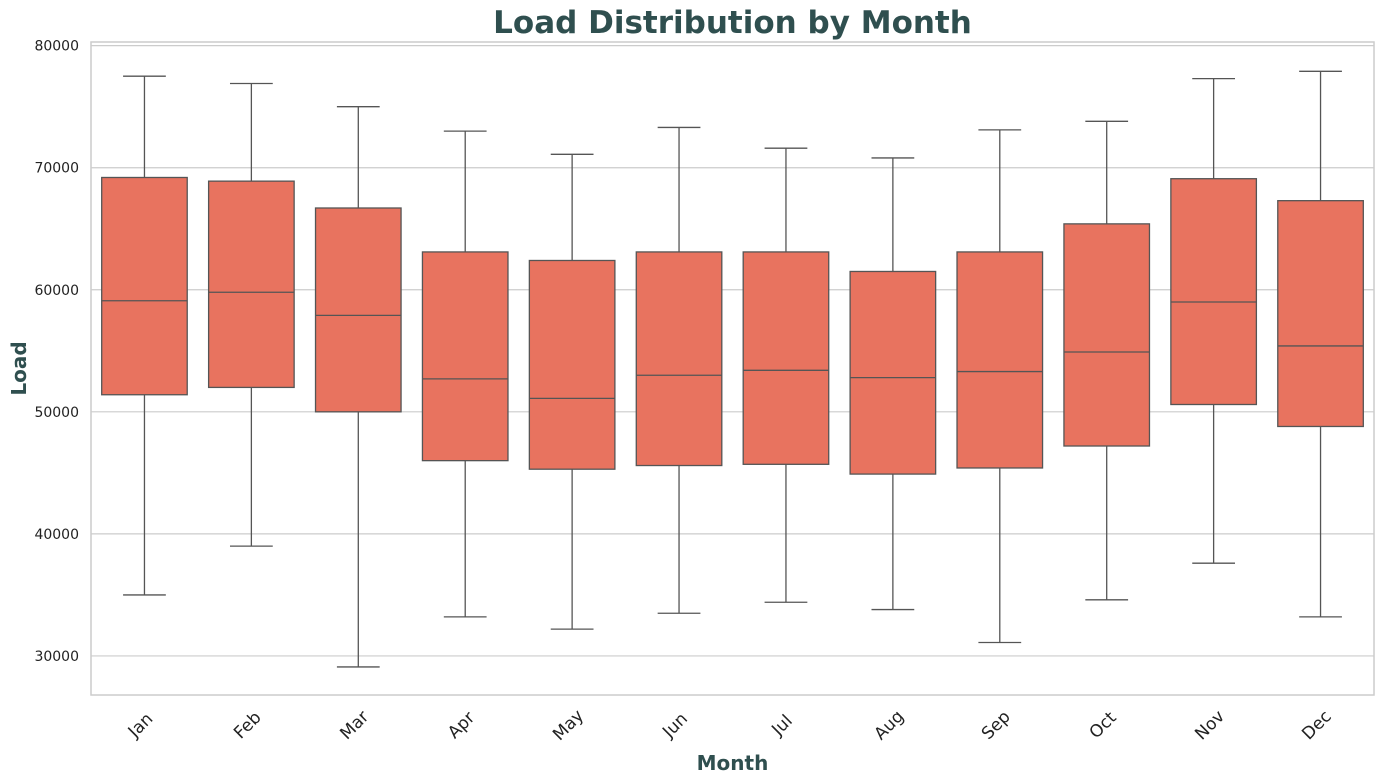 The height and width of the screenshot is (784, 1384). What do you see at coordinates (19, 368) in the screenshot?
I see `y-axis-label: Load` at bounding box center [19, 368].